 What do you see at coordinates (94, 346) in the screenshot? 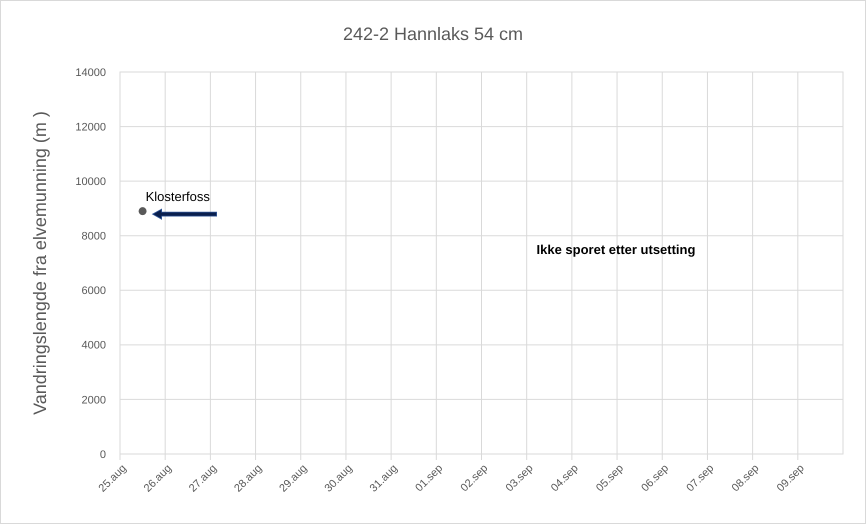
I see `y-tick-label: 4000` at bounding box center [94, 346].